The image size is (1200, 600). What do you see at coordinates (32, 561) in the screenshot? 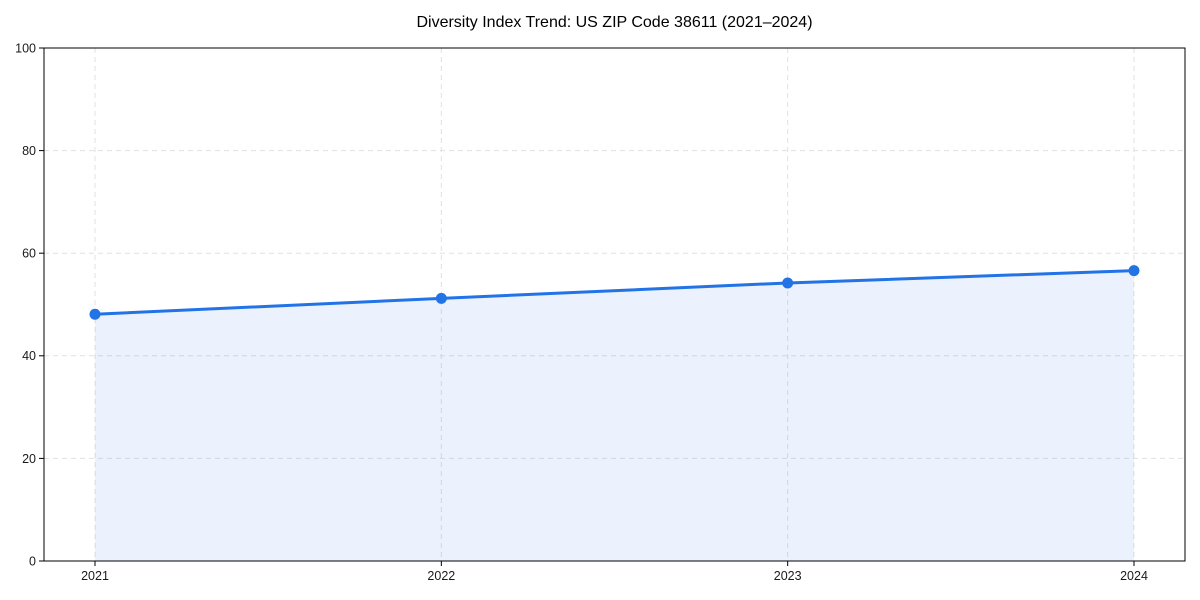
I see `y-tick-label: 0` at bounding box center [32, 561].